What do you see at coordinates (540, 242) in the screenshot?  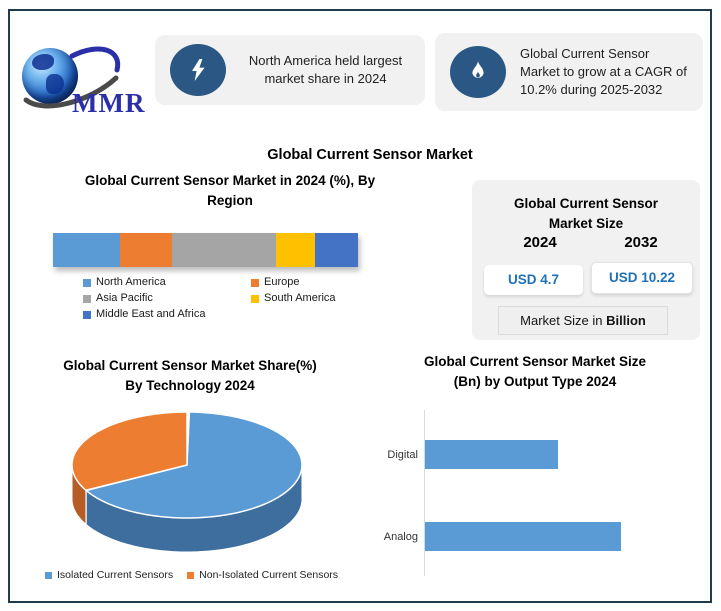 I see `year-2024-label: 2024` at bounding box center [540, 242].